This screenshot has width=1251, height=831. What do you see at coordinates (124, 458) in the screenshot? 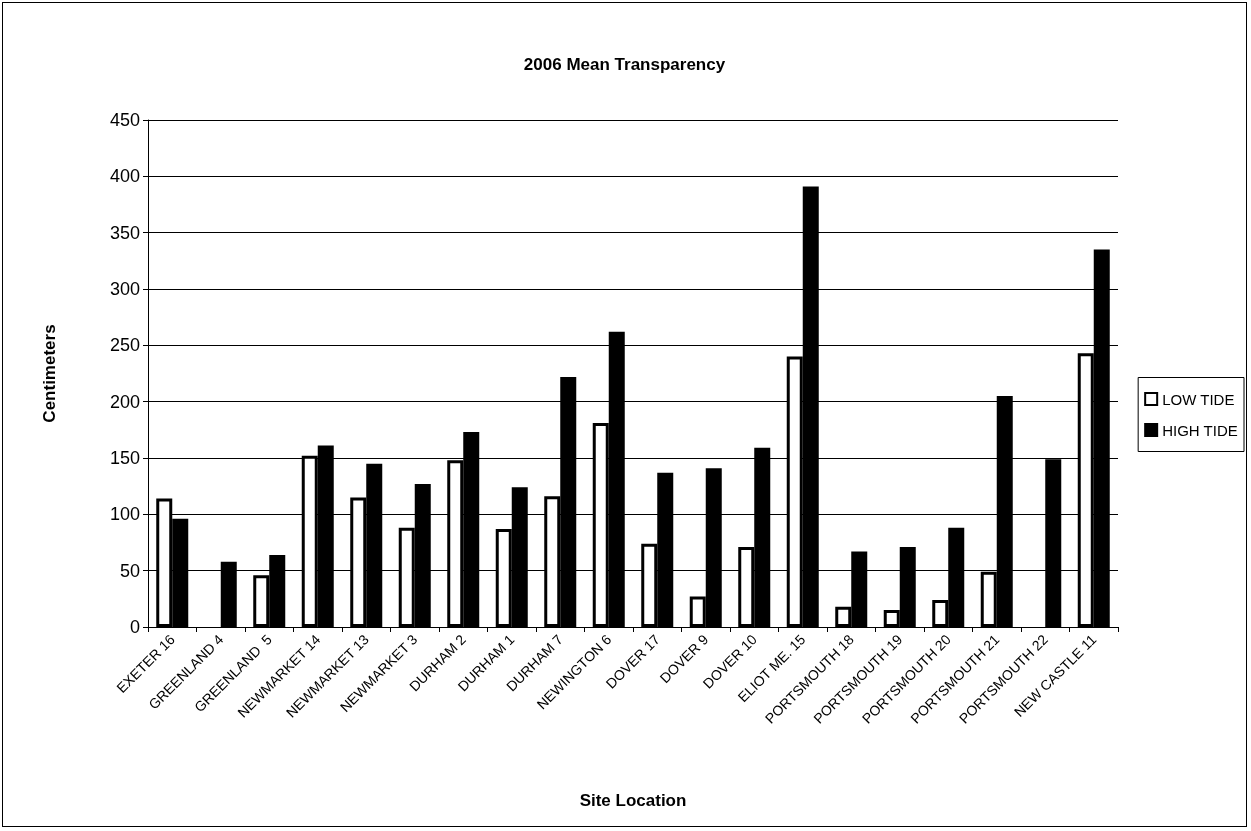
I see `y-tick-label: 150` at bounding box center [124, 458].